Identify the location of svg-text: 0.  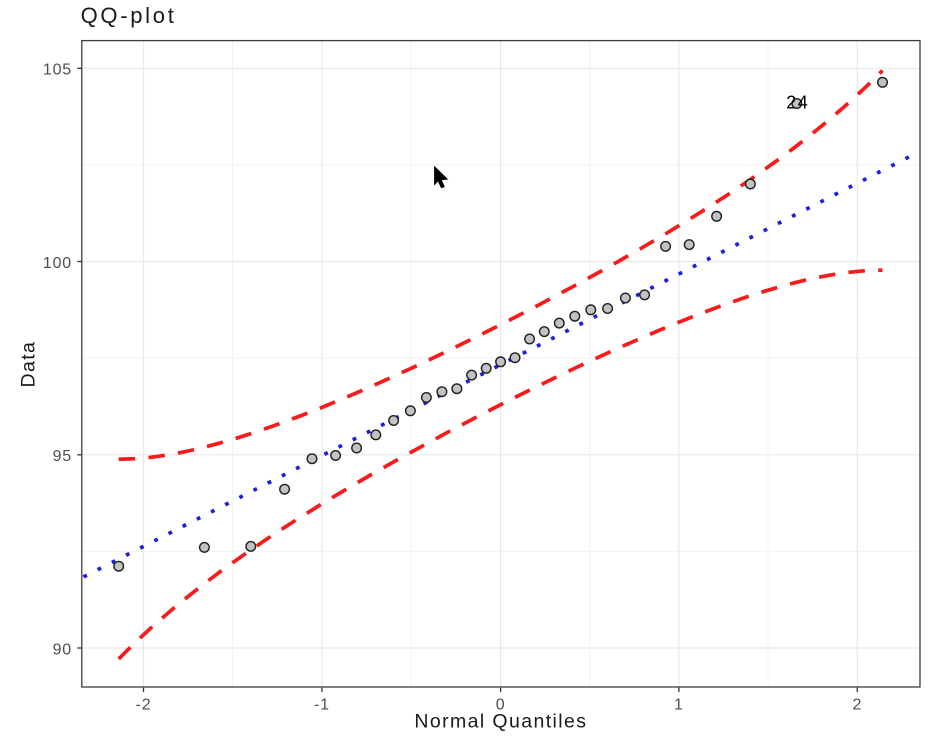
(501, 705).